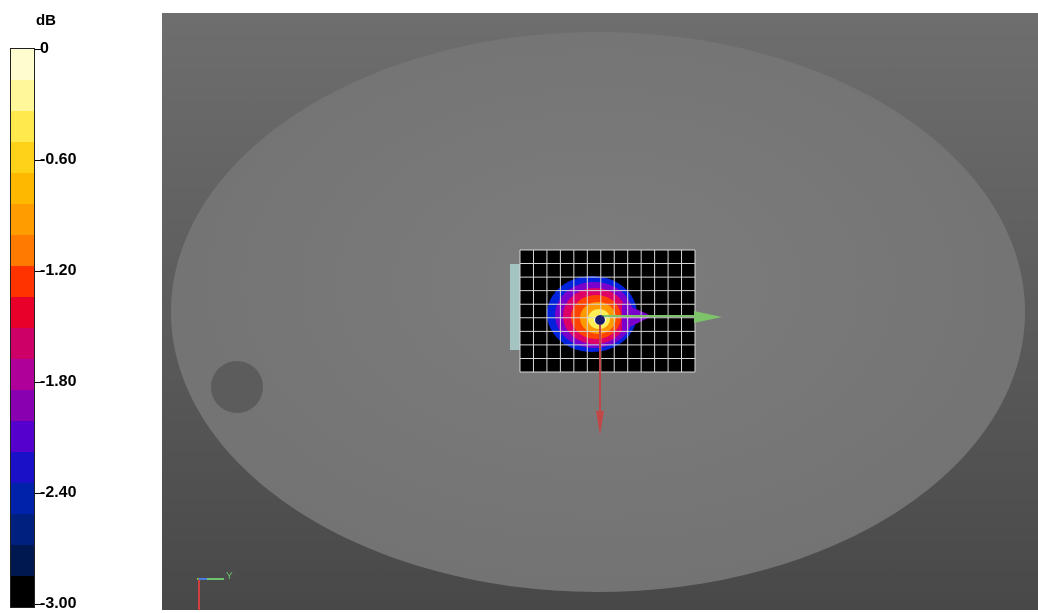 The height and width of the screenshot is (613, 1038). What do you see at coordinates (44, 48) in the screenshot?
I see `legend-tick-label: 0` at bounding box center [44, 48].